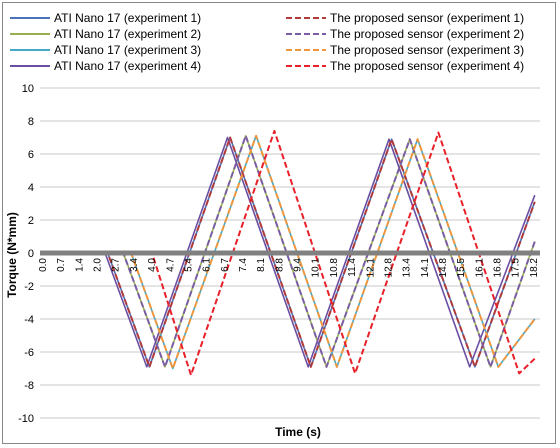  What do you see at coordinates (225, 265) in the screenshot?
I see `x-tick-label: 6.7` at bounding box center [225, 265].